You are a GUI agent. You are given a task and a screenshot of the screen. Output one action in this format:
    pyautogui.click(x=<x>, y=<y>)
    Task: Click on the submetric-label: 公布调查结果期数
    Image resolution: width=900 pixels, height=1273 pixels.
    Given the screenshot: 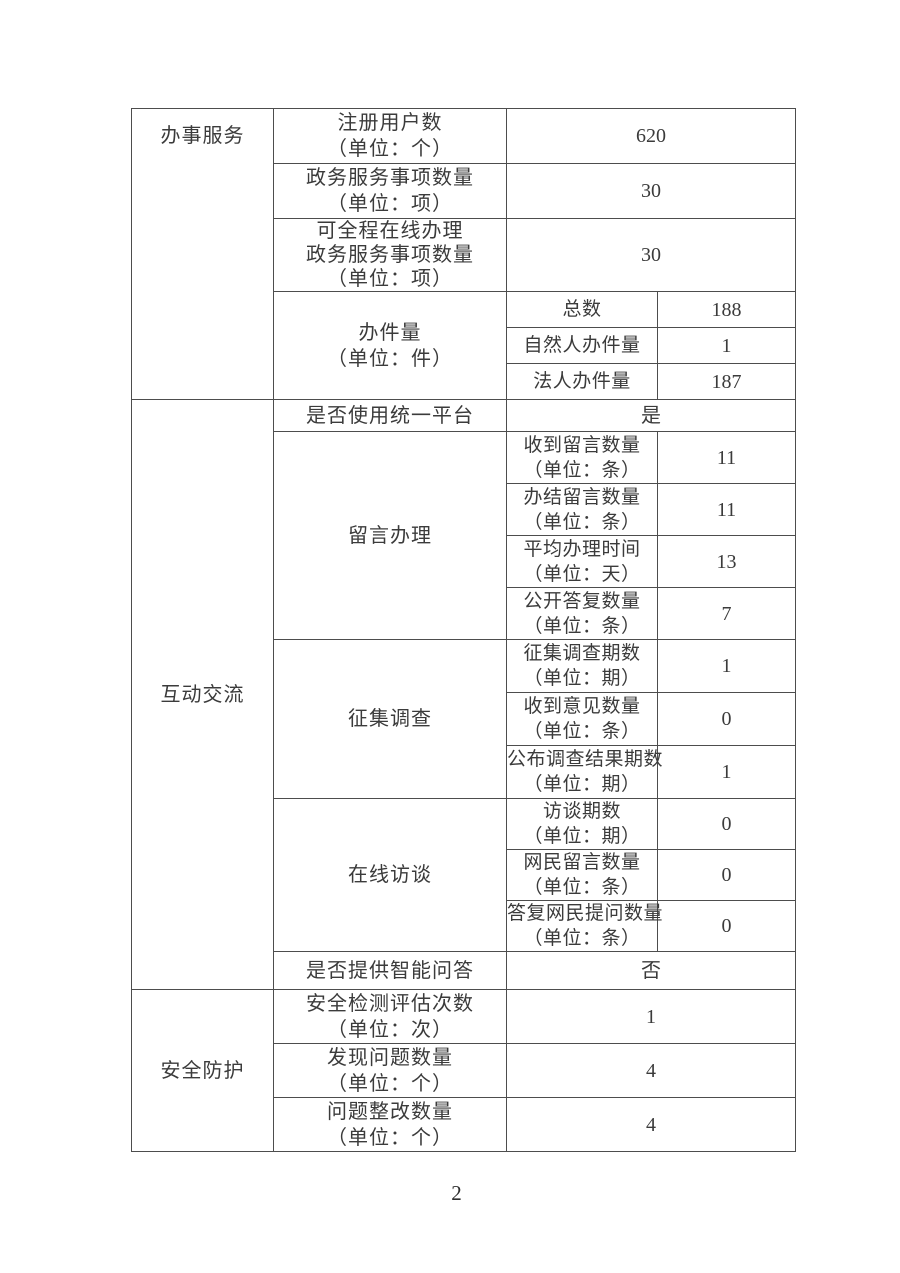 What is the action you would take?
    pyautogui.click(x=585, y=759)
    